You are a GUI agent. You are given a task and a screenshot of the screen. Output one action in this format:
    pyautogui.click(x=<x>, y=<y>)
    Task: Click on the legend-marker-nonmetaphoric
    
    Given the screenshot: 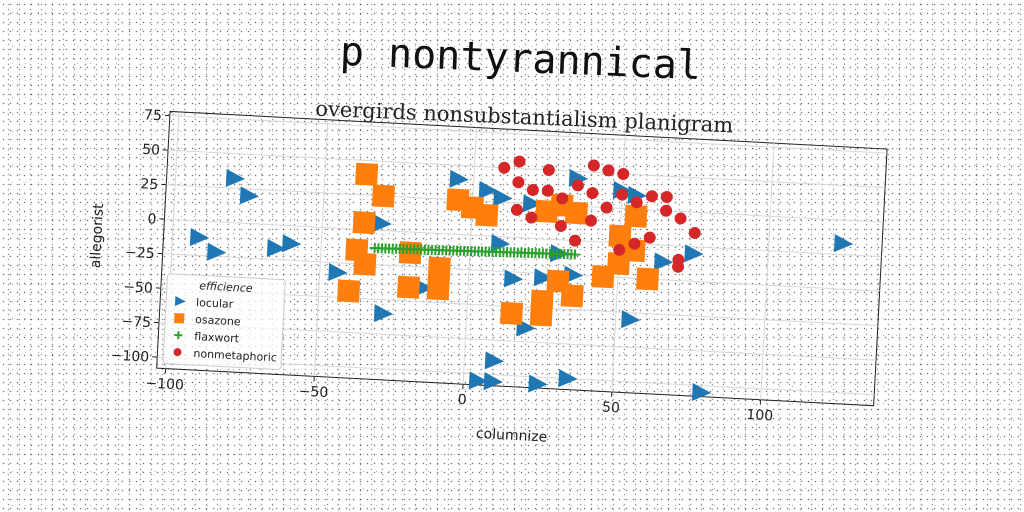 What is the action you would take?
    pyautogui.click(x=177, y=352)
    